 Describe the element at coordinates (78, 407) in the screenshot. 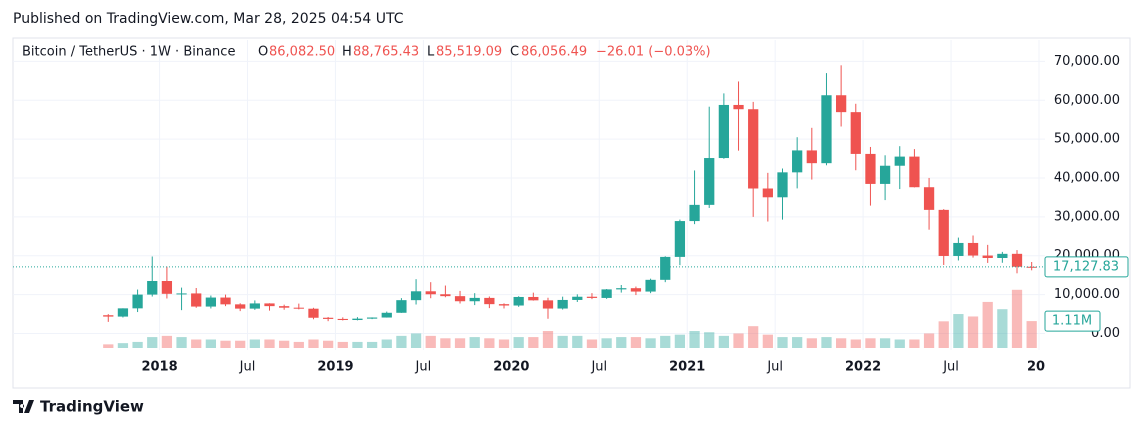

I see `brand-logo: TradingView` at that location.